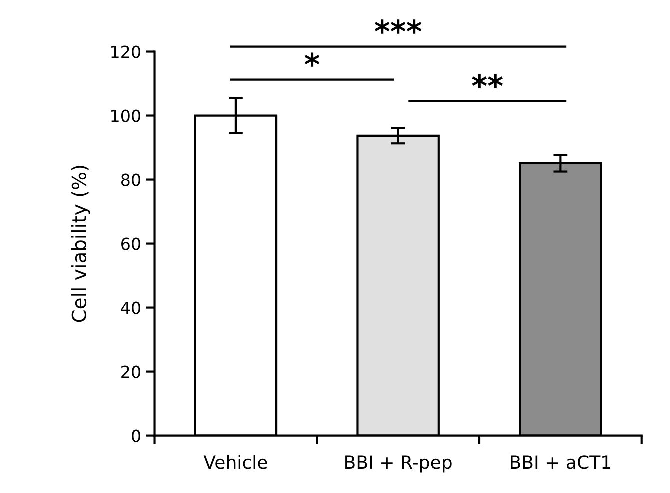  What do you see at coordinates (487, 81) in the screenshot?
I see `annotation: **` at bounding box center [487, 81].